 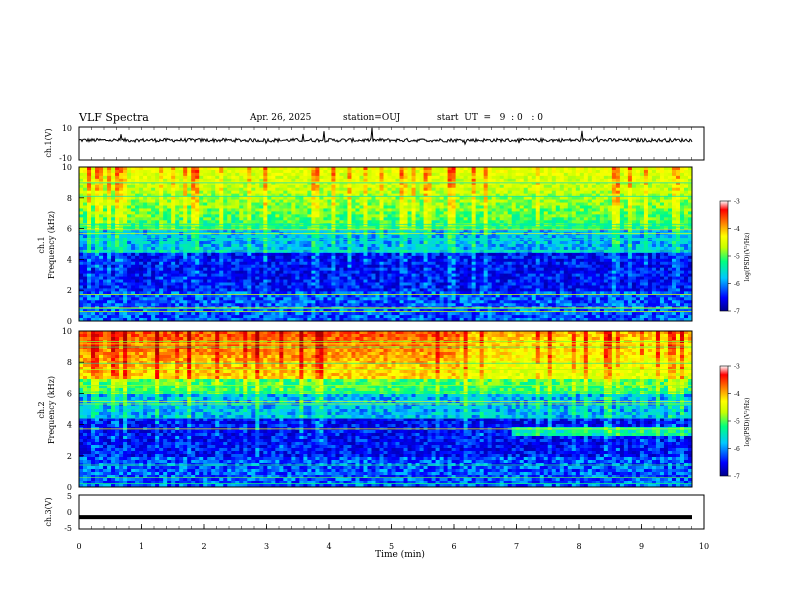 I want to click on ch1-ylabel: ch.1(V), so click(x=48, y=142).